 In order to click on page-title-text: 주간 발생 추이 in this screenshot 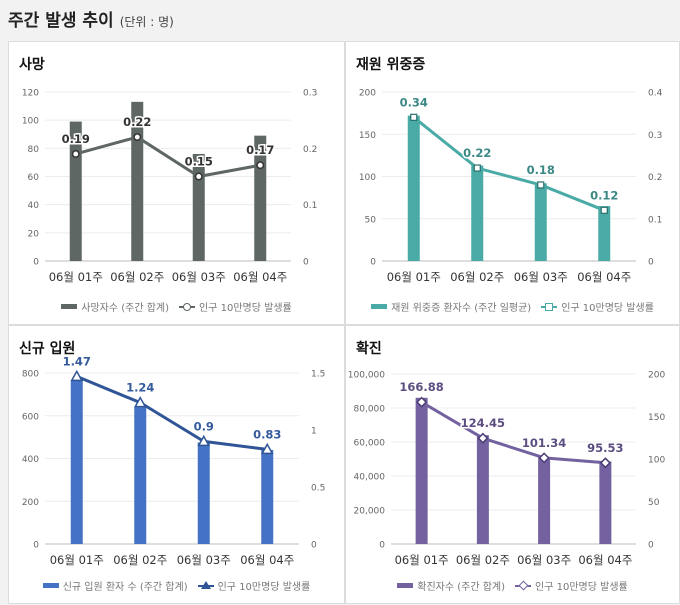, I will do `click(61, 21)`.